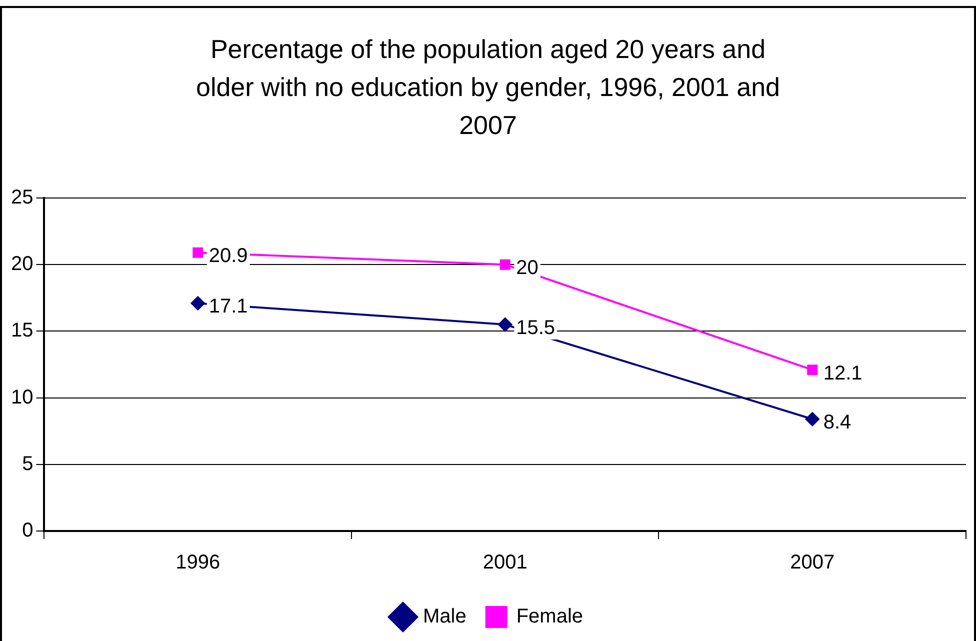 This screenshot has height=641, width=976. What do you see at coordinates (812, 563) in the screenshot?
I see `x-tick-label: 2007` at bounding box center [812, 563].